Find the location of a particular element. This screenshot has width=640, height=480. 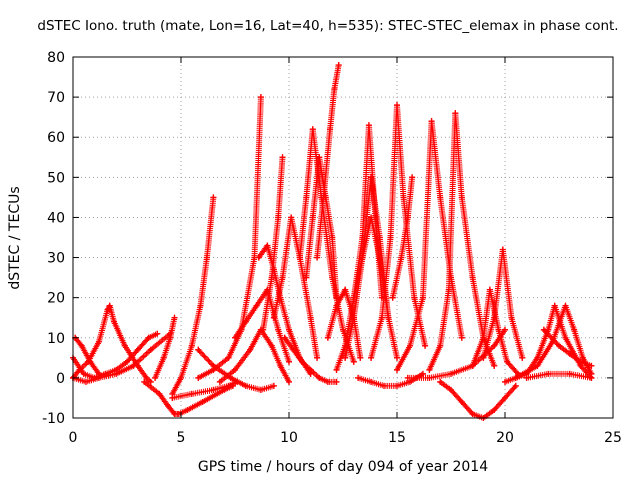

series-arc-aj is located at coordinates (567, 347).